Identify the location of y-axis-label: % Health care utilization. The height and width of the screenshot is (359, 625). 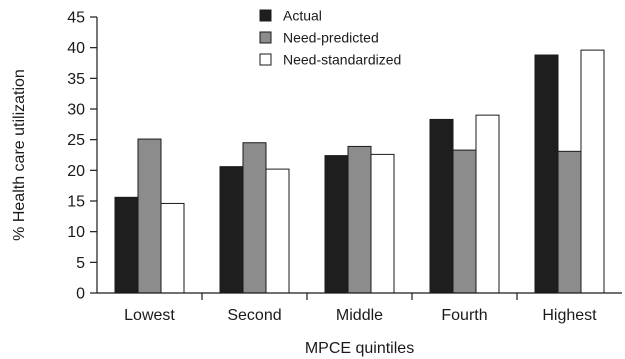
(19, 155).